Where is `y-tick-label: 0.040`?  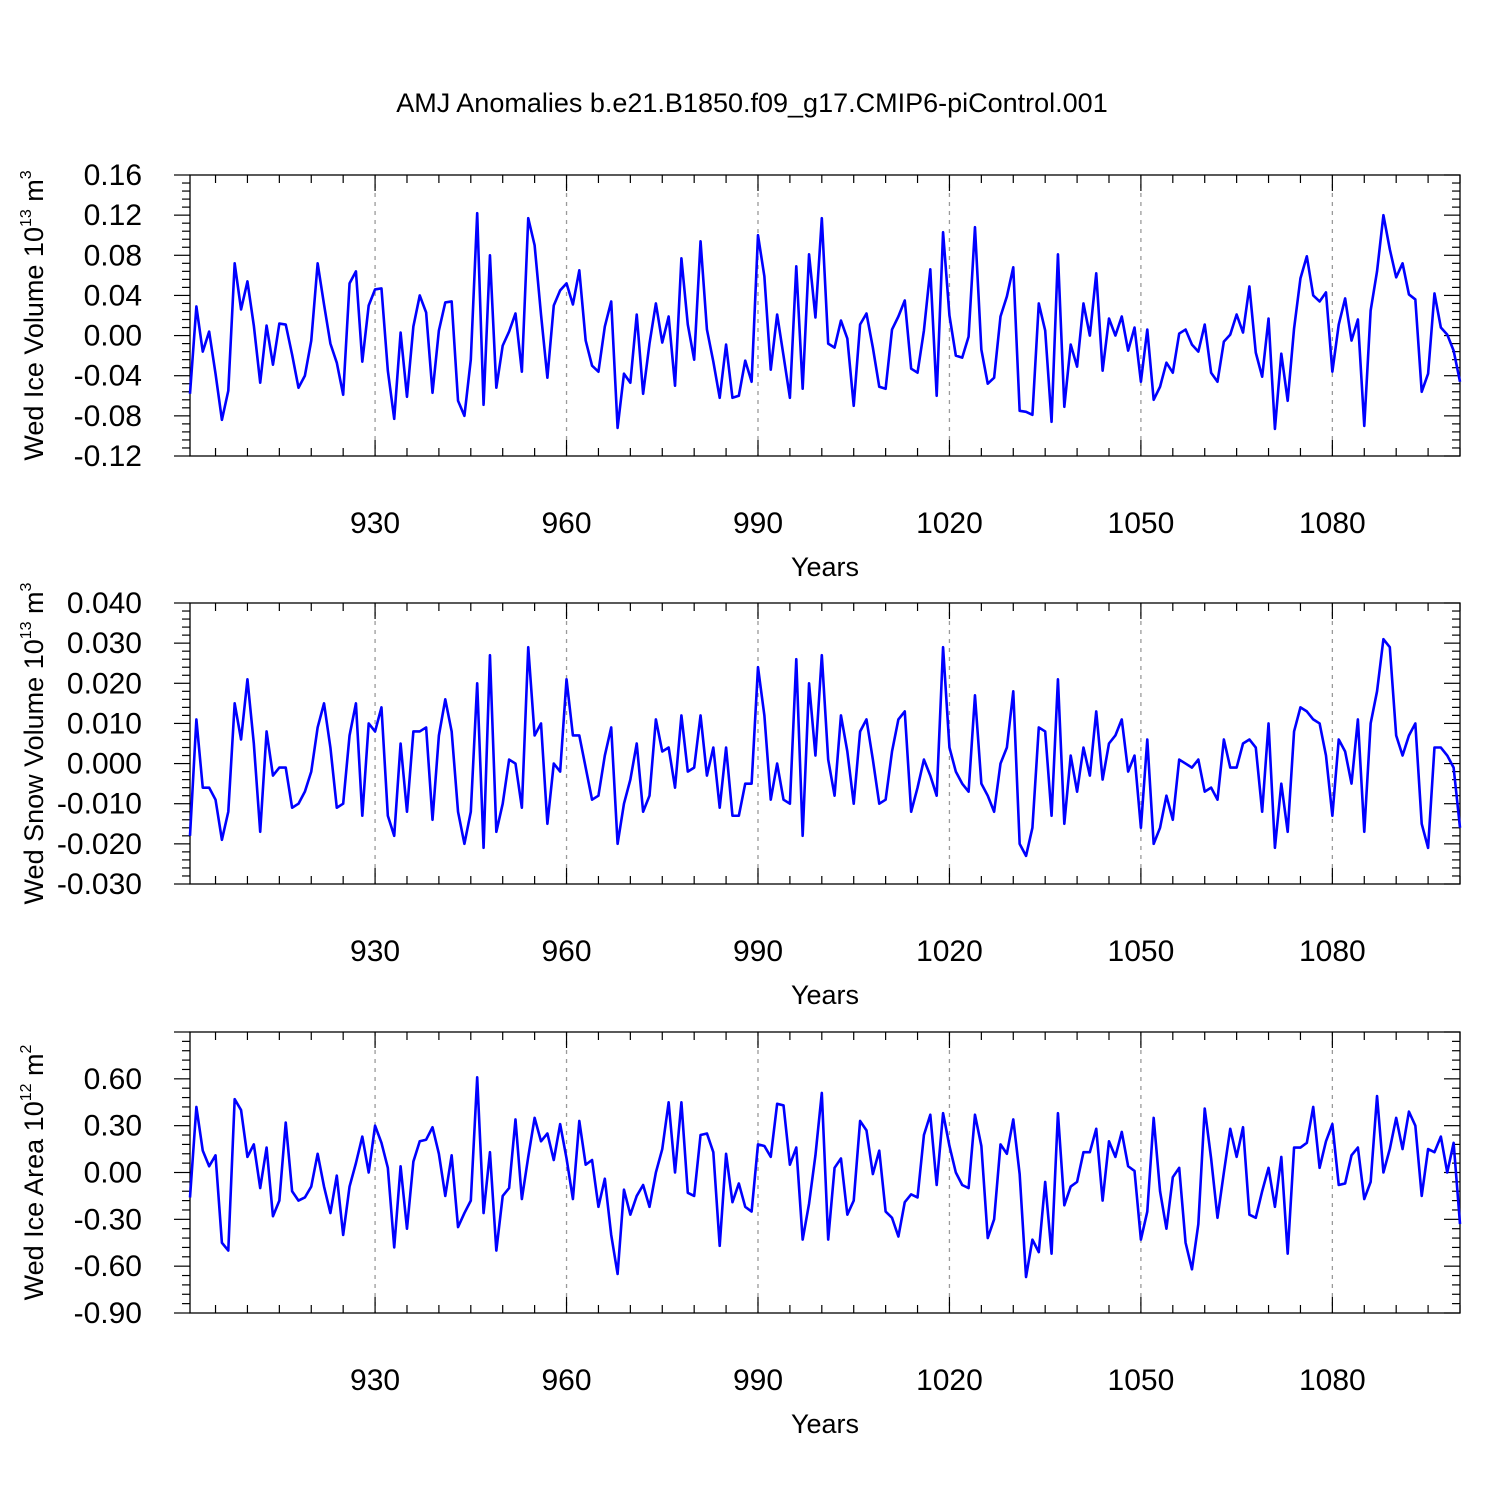
y-tick-label: 0.040 is located at coordinates (104, 603).